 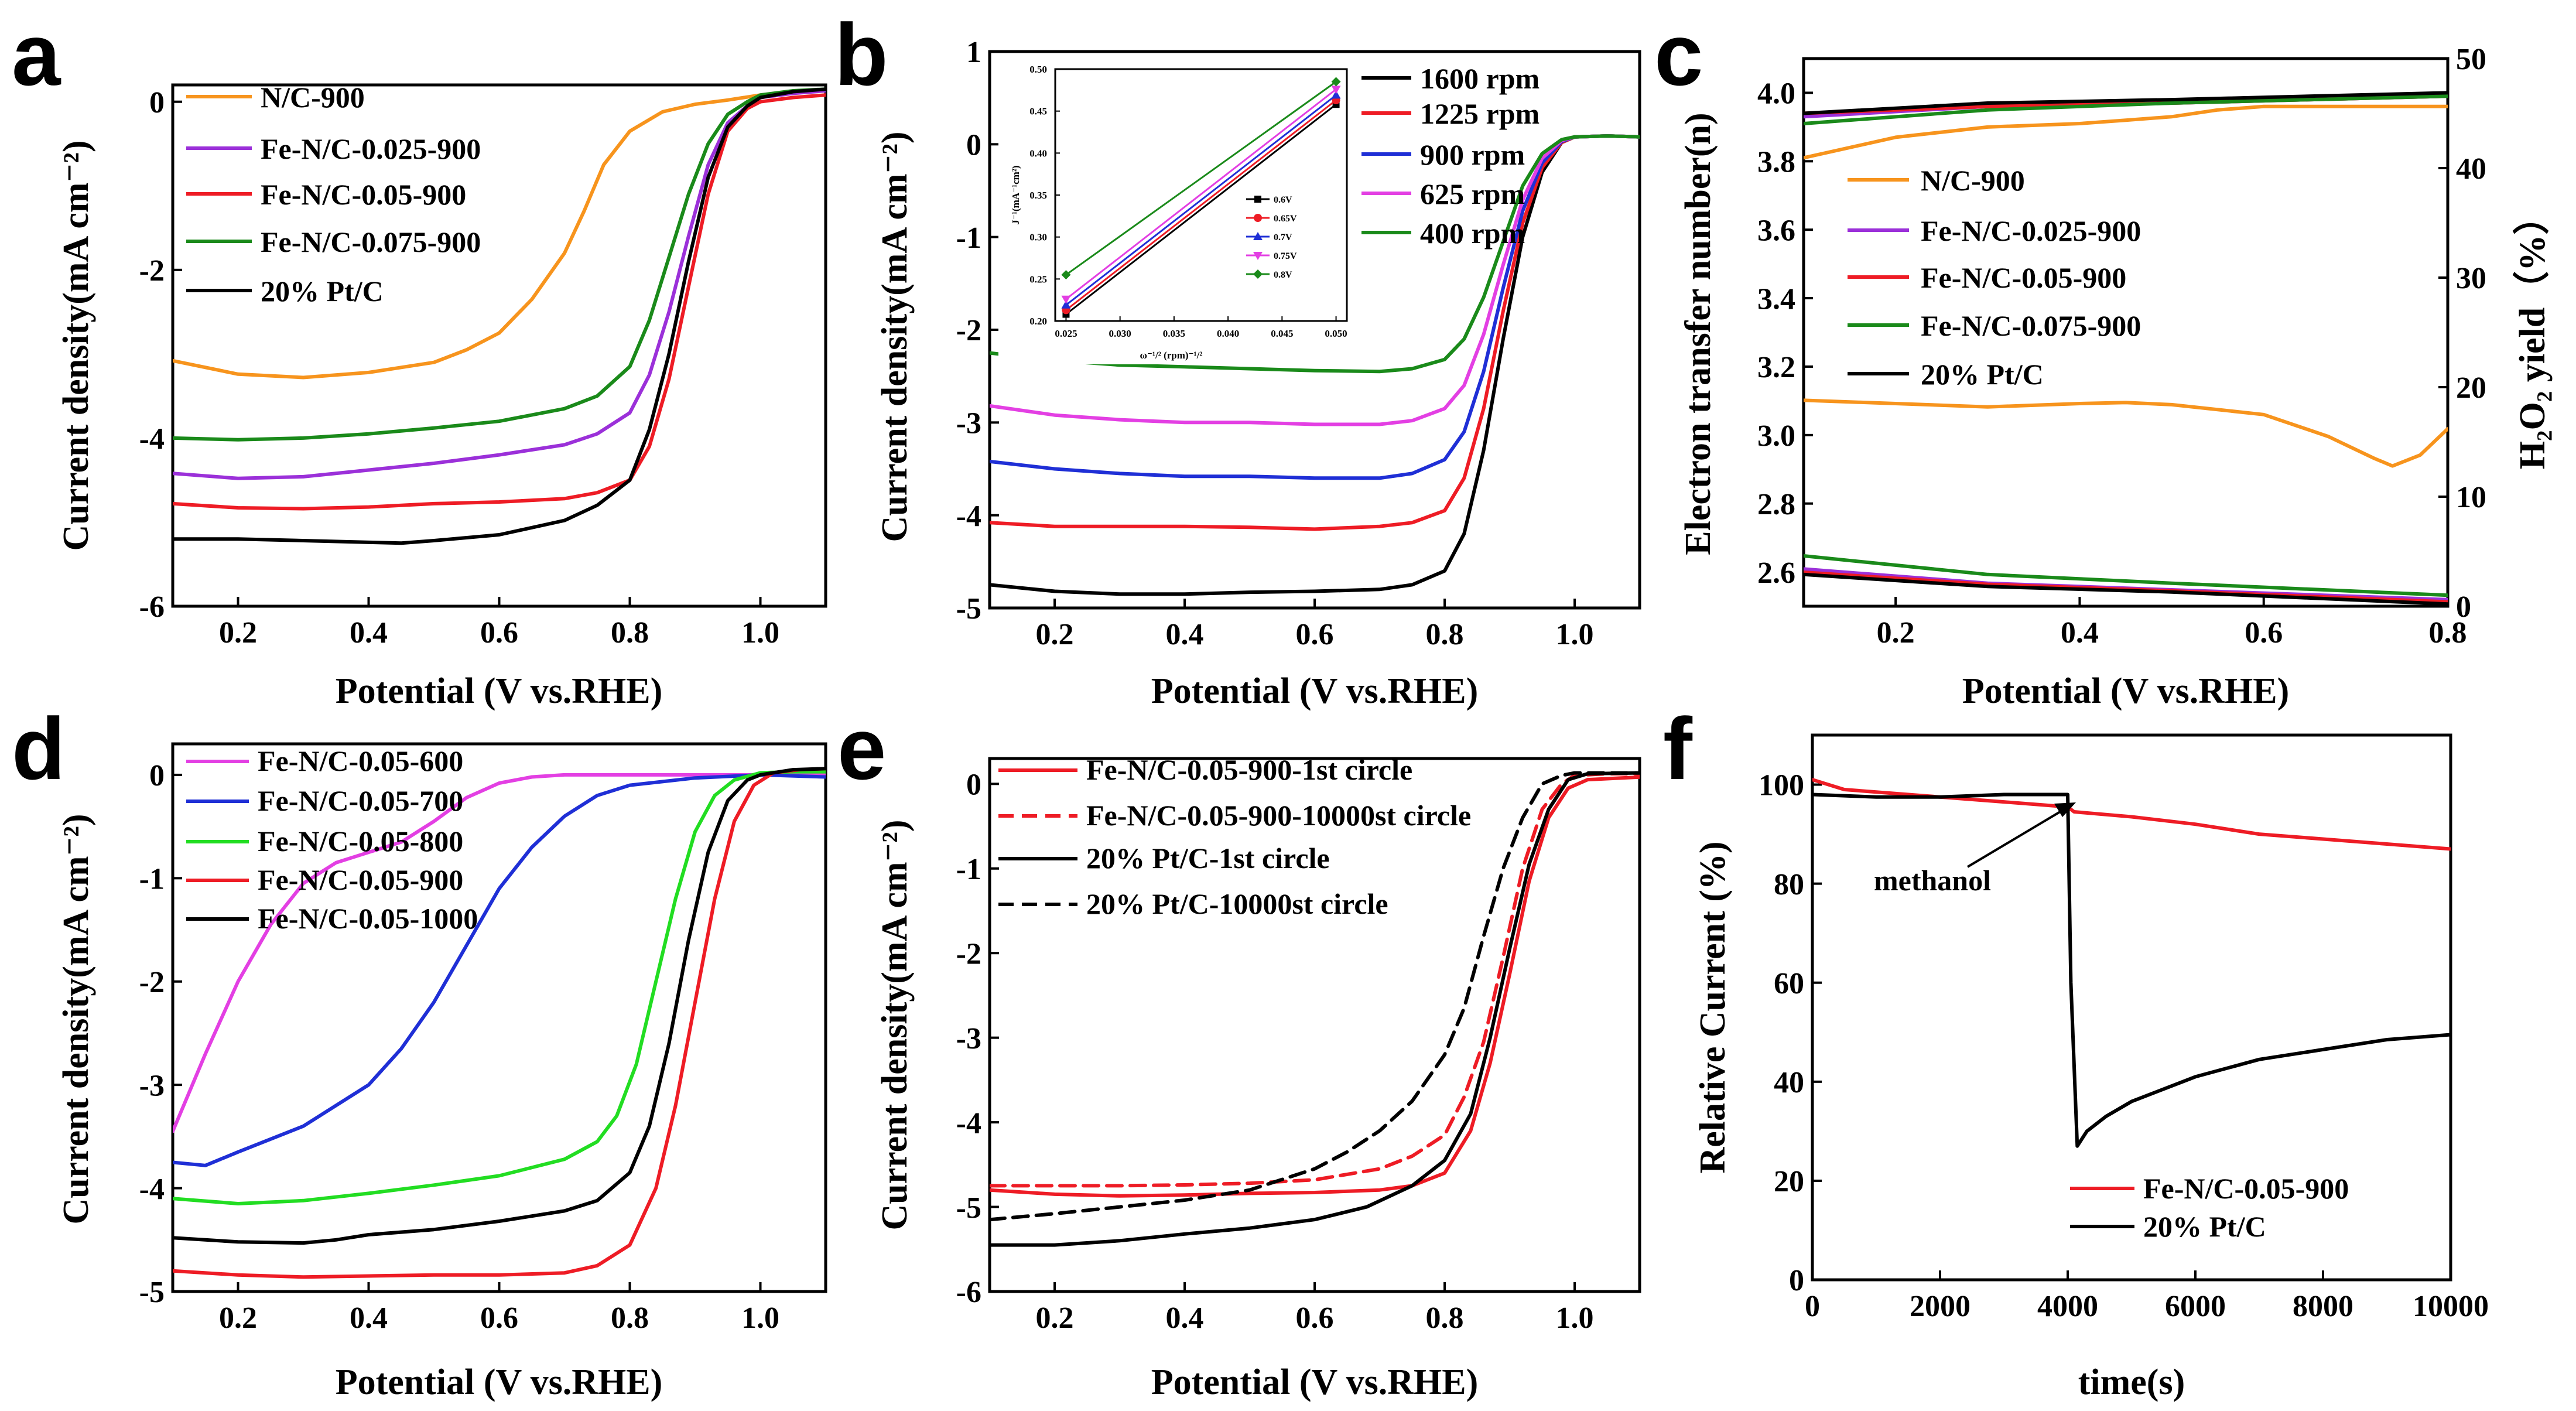 I want to click on plot-area-a: 0.2 0.4 0.6 0.8 1.0 -6 -4 -2 0, so click(x=483, y=366).